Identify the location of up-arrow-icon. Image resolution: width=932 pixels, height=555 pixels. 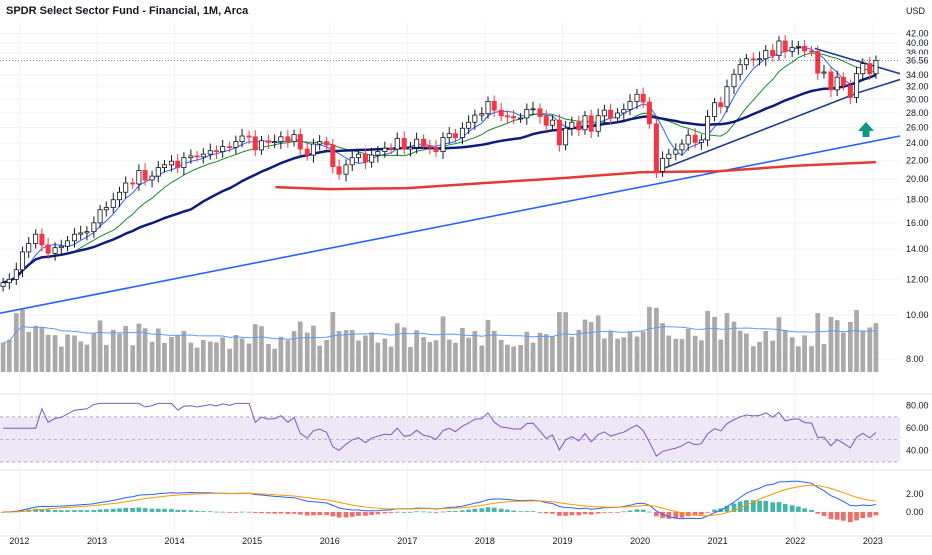
(866, 129).